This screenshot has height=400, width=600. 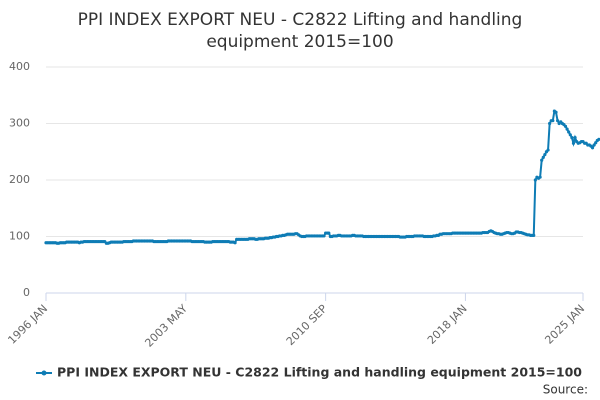 What do you see at coordinates (27, 324) in the screenshot?
I see `x-tick-label: 1996 JAN` at bounding box center [27, 324].